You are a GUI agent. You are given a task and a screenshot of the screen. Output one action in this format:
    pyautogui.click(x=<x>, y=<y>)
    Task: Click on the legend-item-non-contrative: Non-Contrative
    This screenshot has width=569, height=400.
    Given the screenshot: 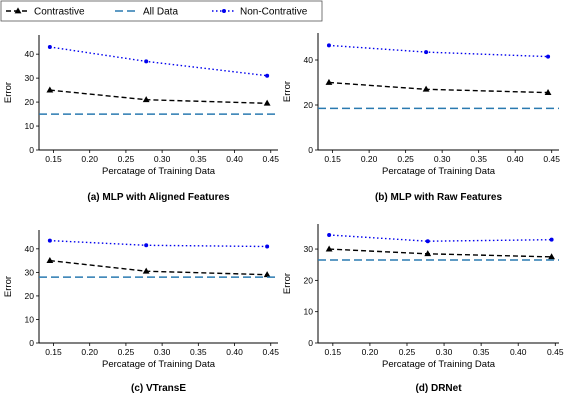 What is the action you would take?
    pyautogui.click(x=260, y=12)
    